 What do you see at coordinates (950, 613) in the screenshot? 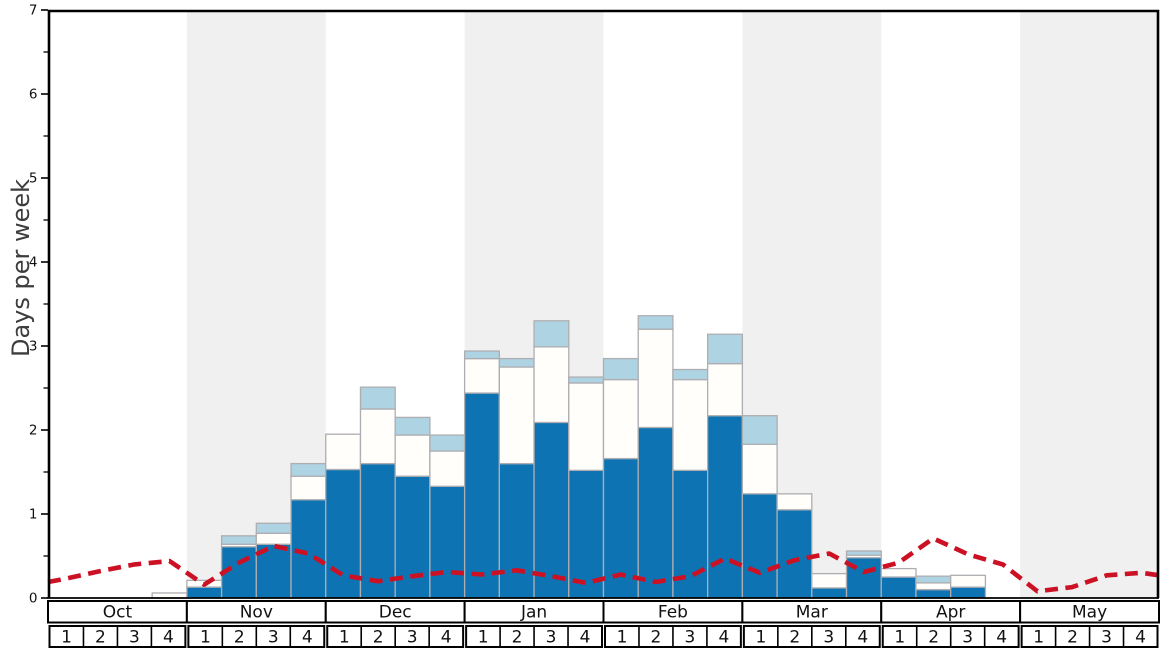
I see `month-label: Apr` at bounding box center [950, 613].